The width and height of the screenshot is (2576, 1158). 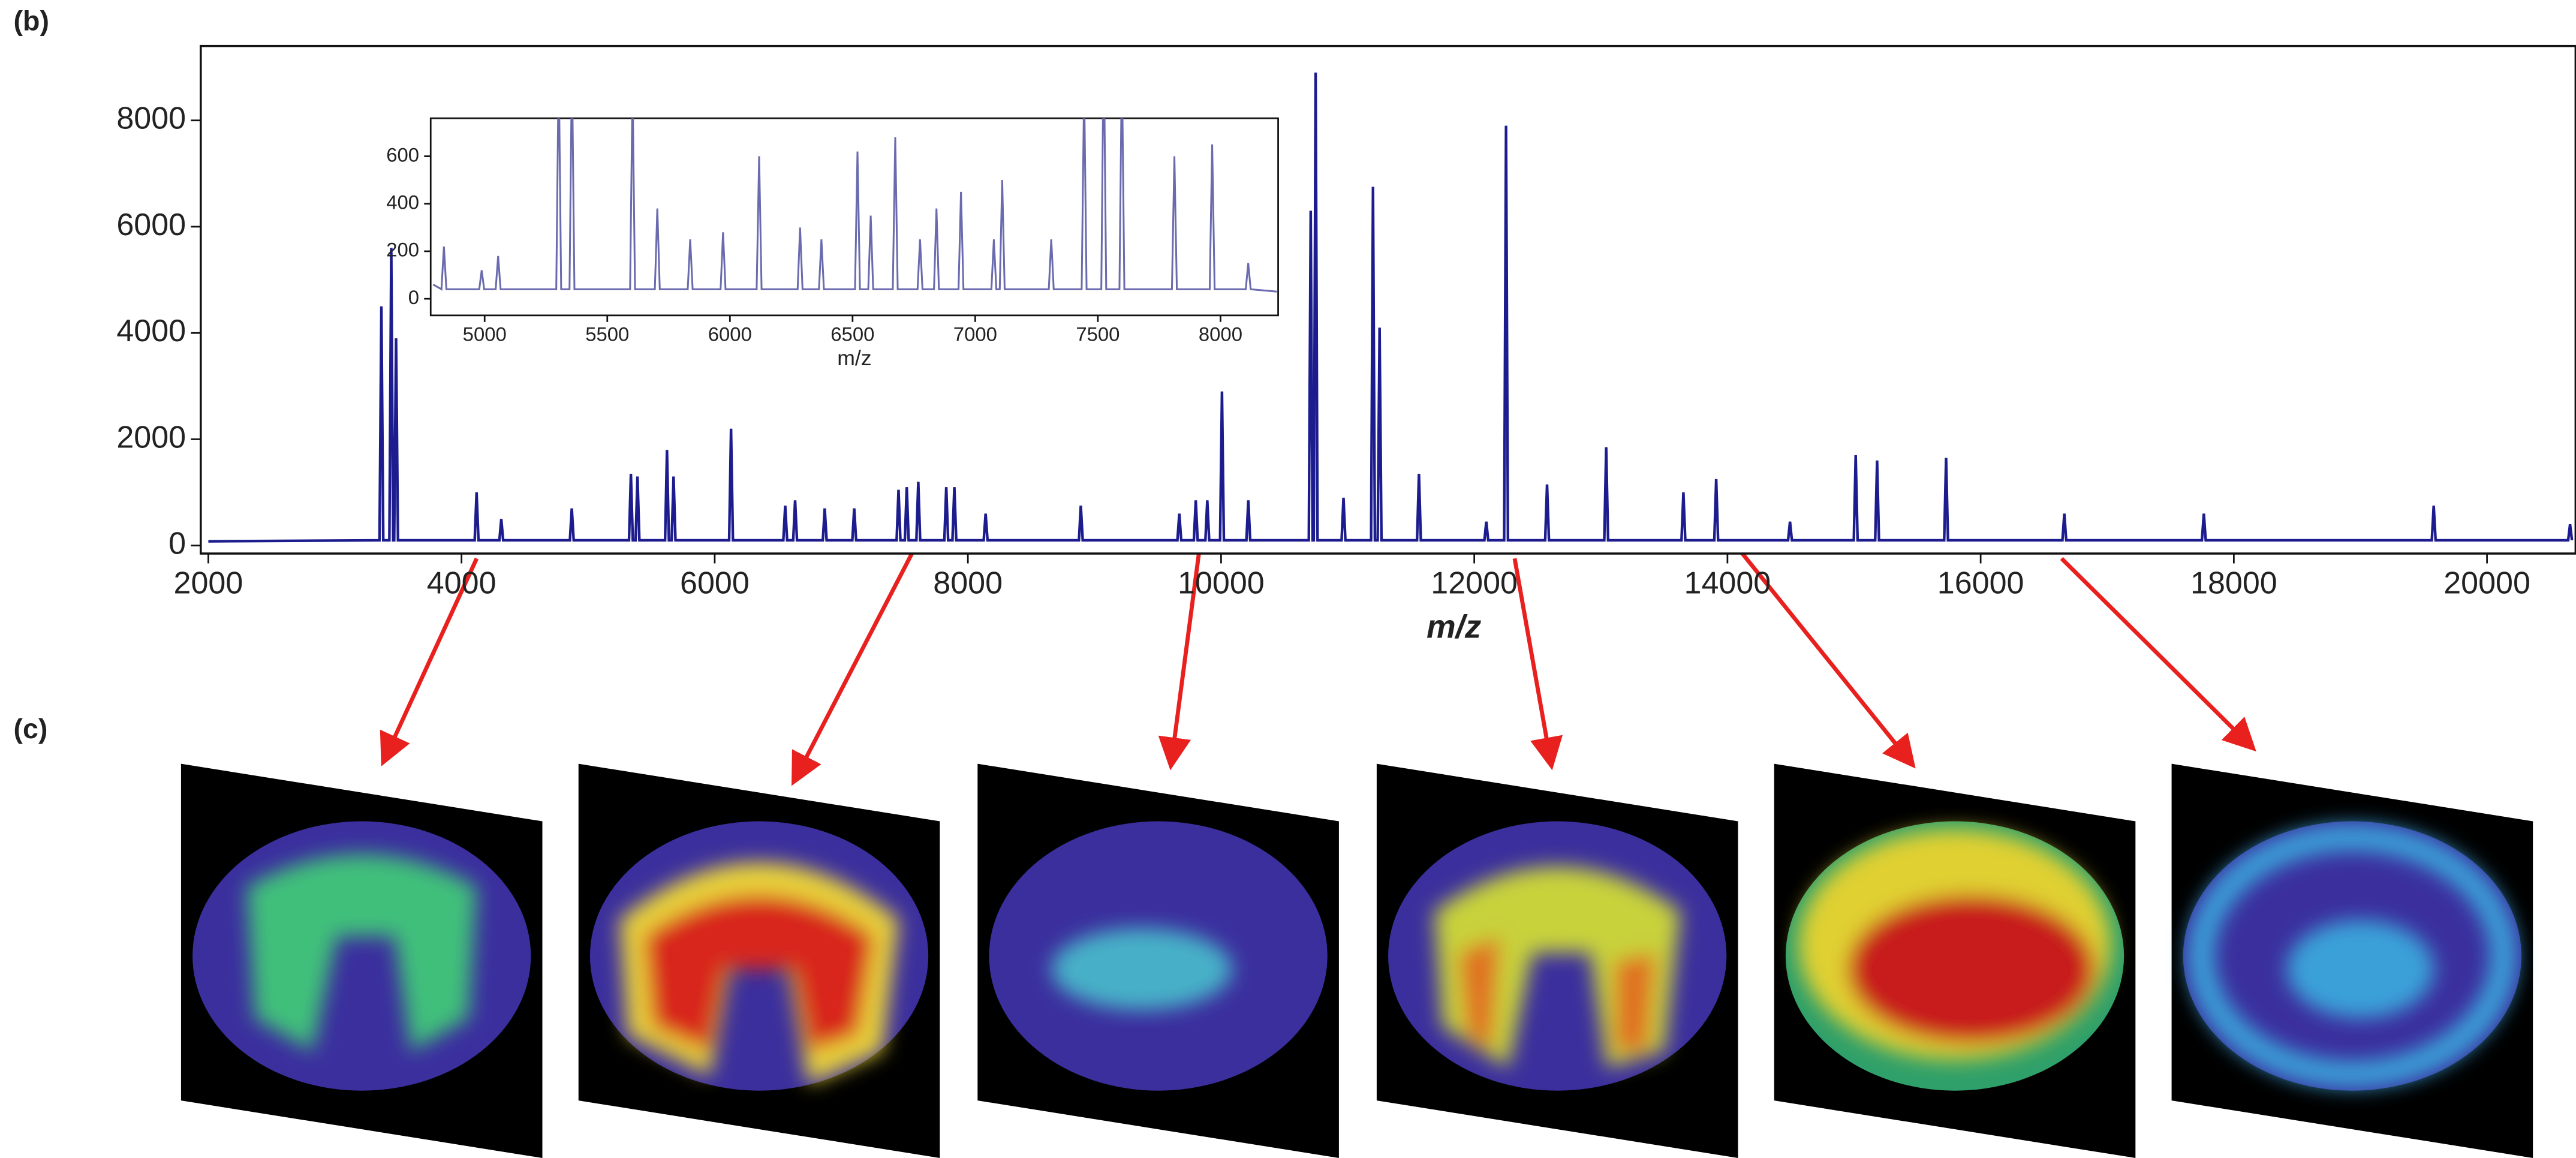 I want to click on x-tick-label: 5000, so click(x=485, y=334).